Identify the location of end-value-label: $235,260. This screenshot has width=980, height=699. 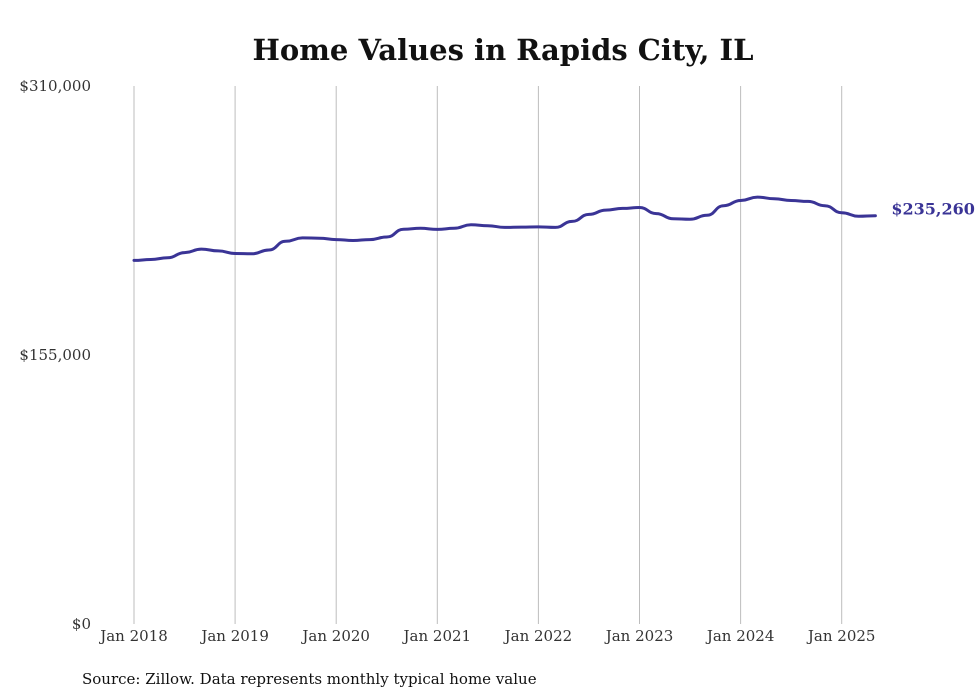
(933, 209).